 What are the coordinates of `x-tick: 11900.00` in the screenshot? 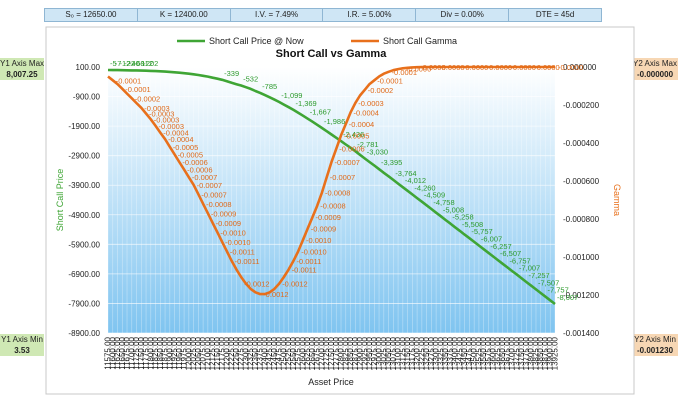 It's located at (169, 352).